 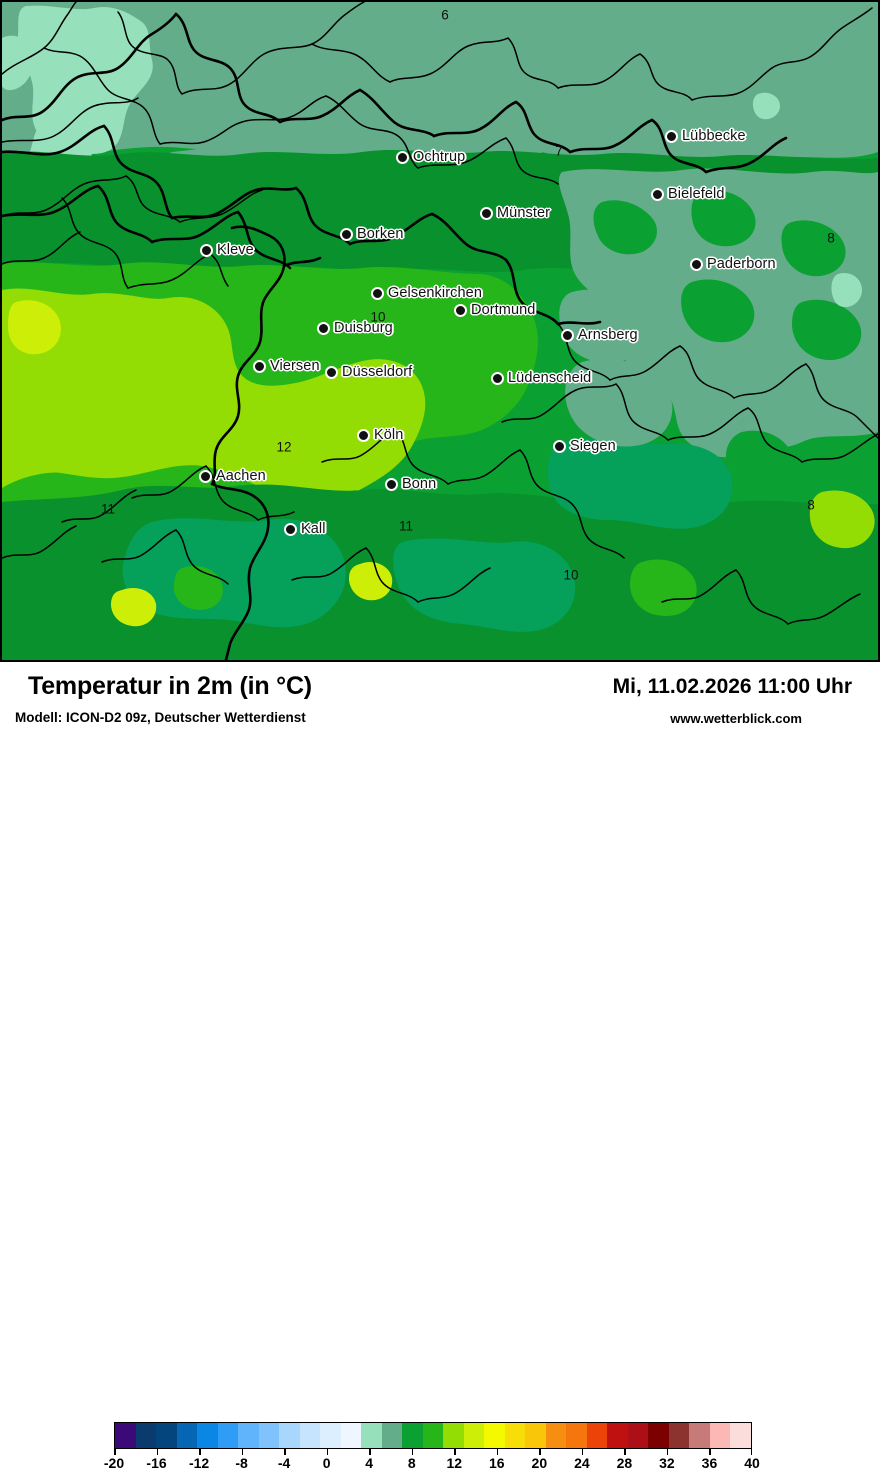 I want to click on colorbar-tick-label: -4, so click(x=284, y=1463).